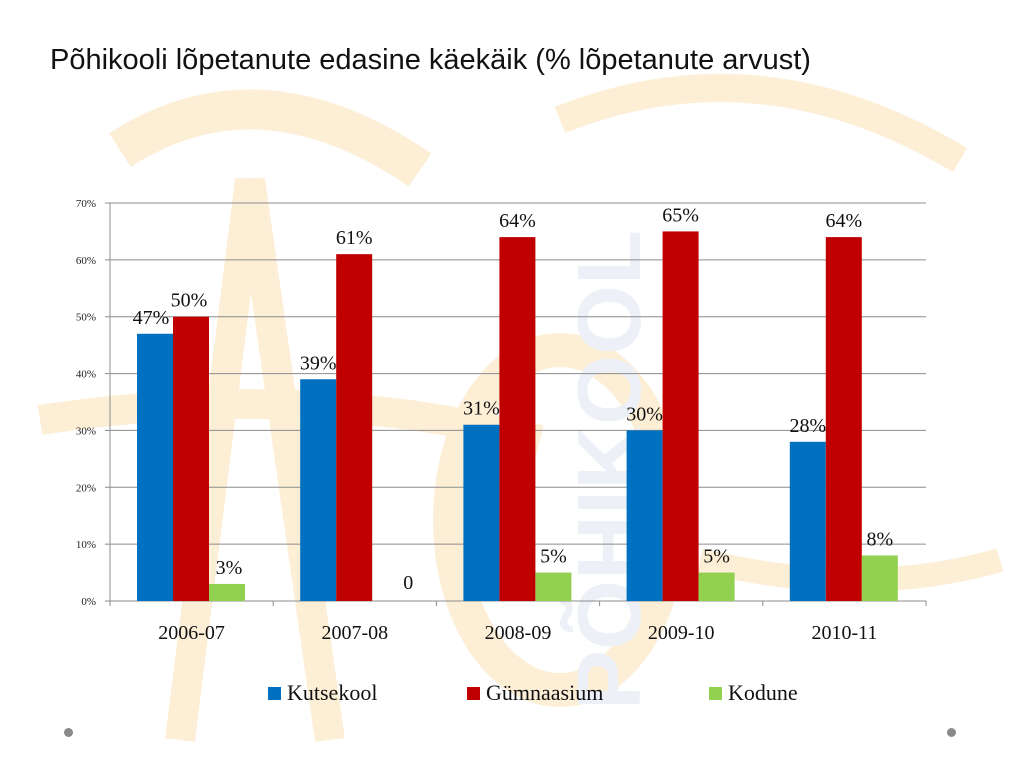  I want to click on y-tick-label: 40%, so click(86, 375).